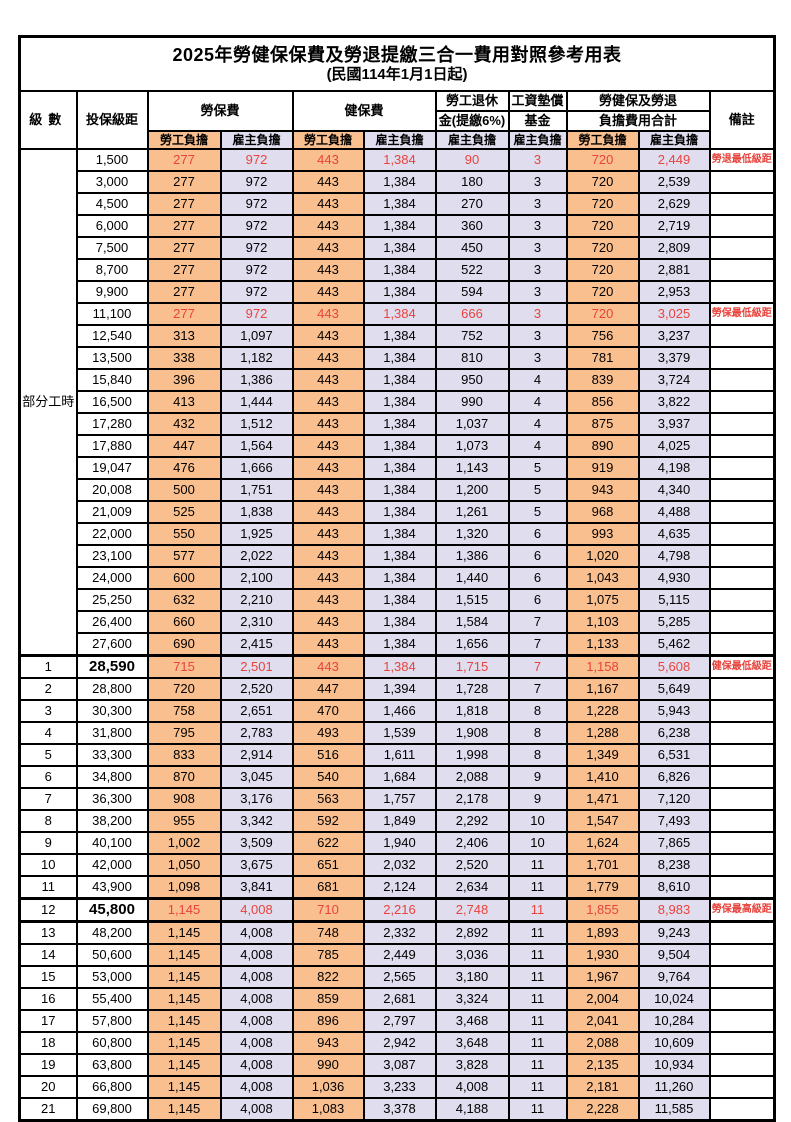 The width and height of the screenshot is (791, 1122). Describe the element at coordinates (184, 666) in the screenshot. I see `labor-ins-employee-cell: 715` at that location.